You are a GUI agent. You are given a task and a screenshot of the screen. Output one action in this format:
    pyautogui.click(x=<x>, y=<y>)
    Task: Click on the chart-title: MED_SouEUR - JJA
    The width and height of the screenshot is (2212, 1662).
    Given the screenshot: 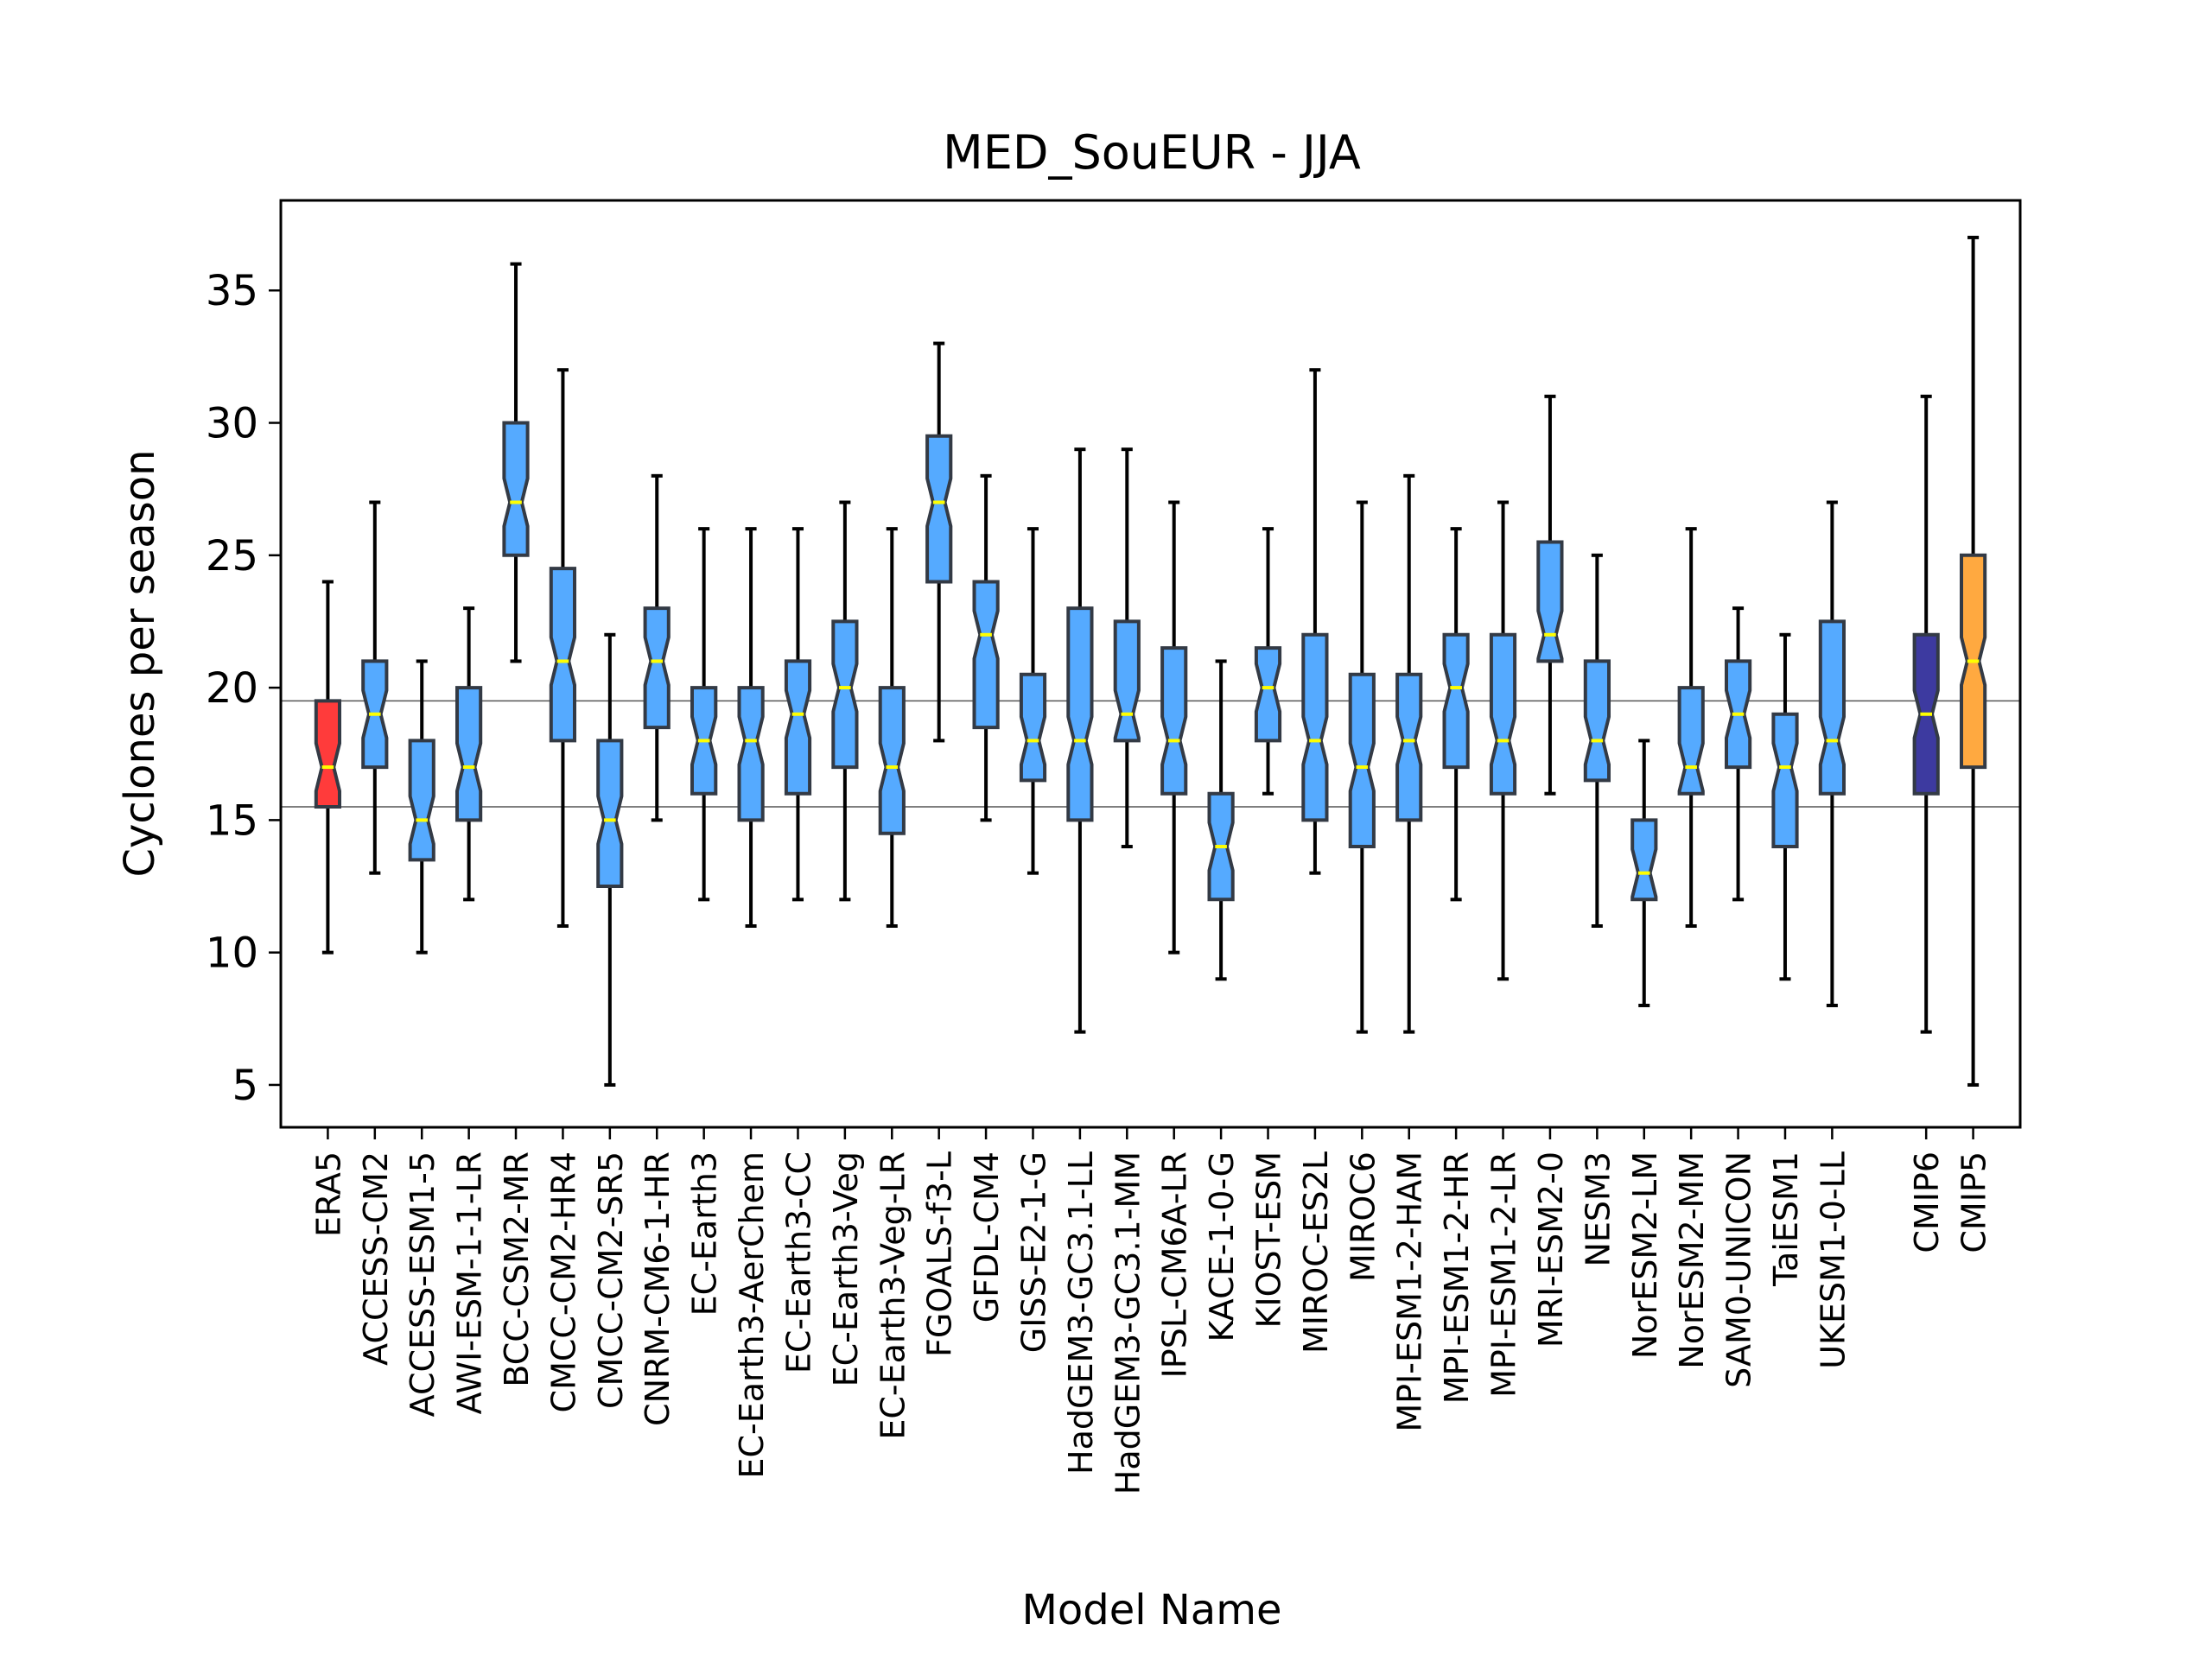 What is the action you would take?
    pyautogui.click(x=1152, y=152)
    